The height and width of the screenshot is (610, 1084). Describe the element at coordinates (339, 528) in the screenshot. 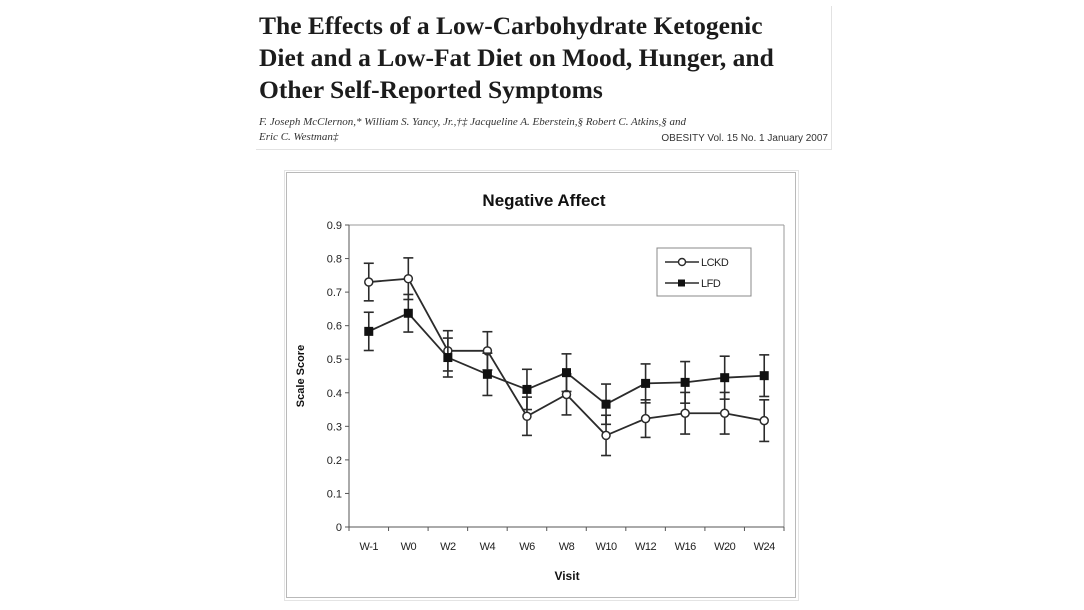

I see `y-tick-label: 0` at that location.